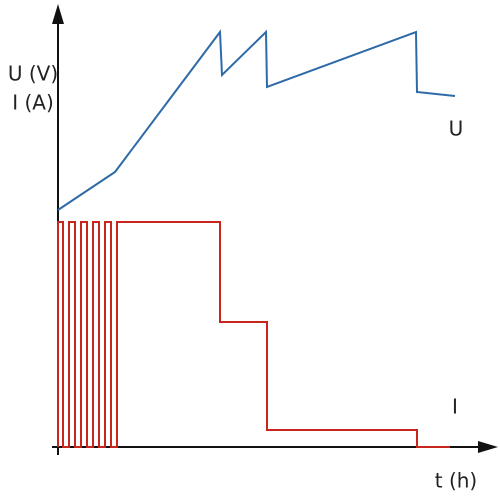 This screenshot has width=500, height=500. What do you see at coordinates (456, 129) in the screenshot?
I see `curve-label: U` at bounding box center [456, 129].